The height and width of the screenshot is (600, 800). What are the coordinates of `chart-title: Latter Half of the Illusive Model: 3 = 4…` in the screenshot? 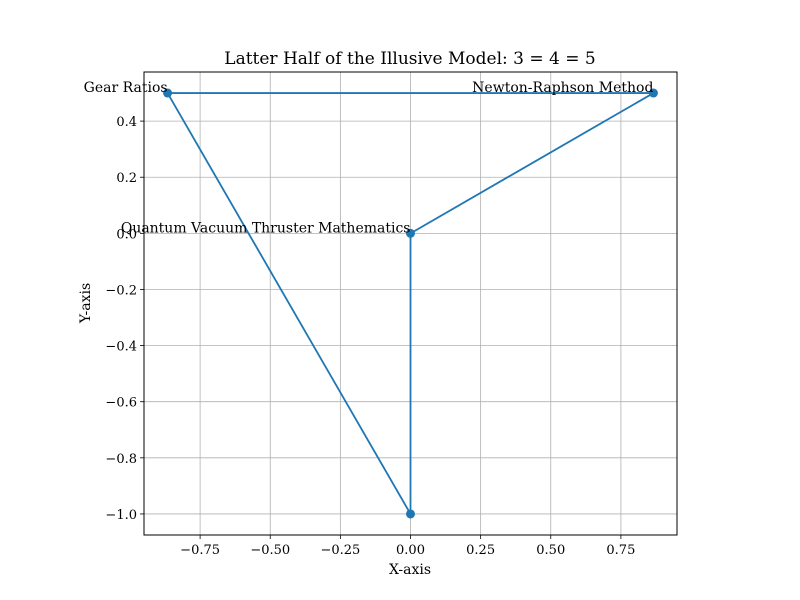 It's located at (409, 59).